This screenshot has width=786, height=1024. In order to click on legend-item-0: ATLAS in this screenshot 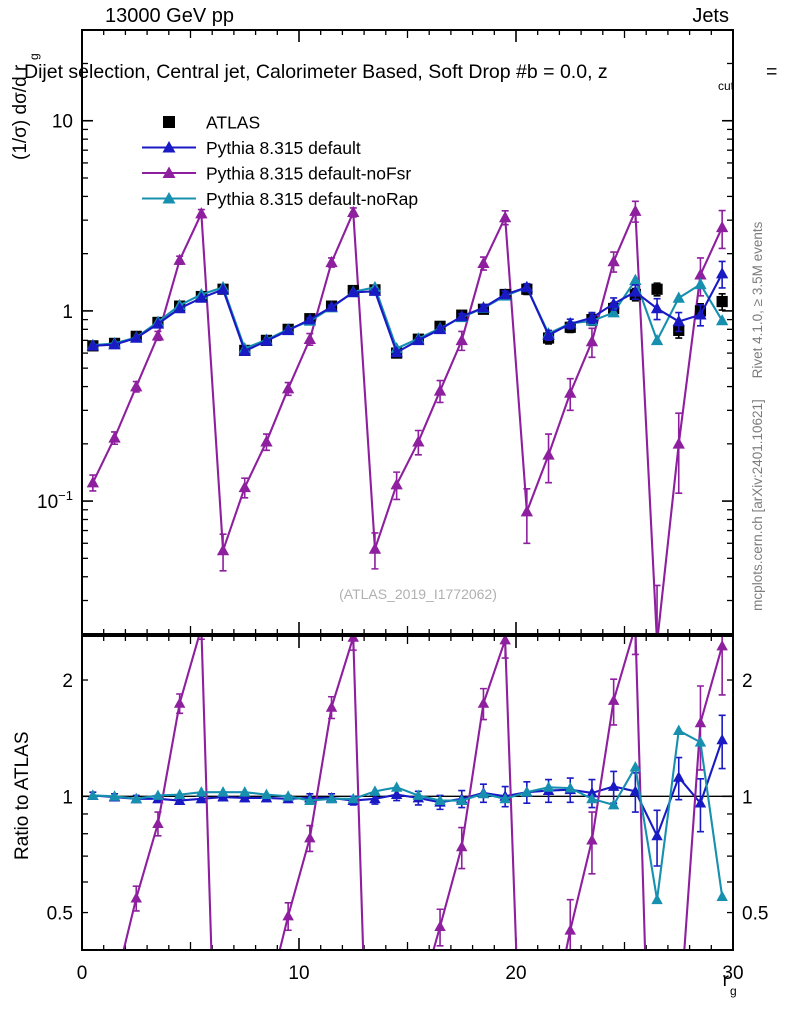, I will do `click(211, 123)`.